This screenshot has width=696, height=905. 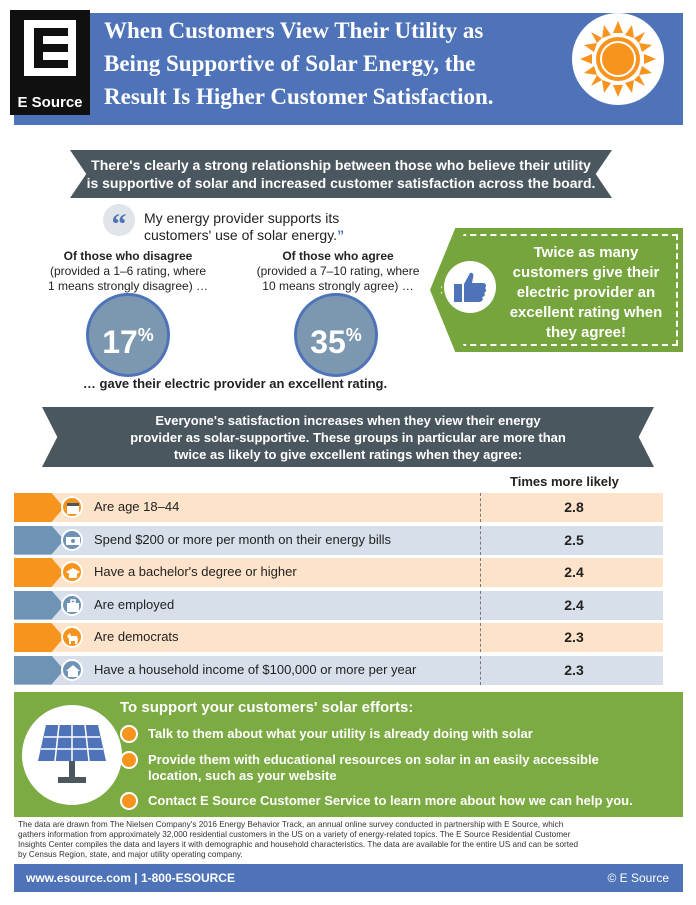 I want to click on house-icon, so click(x=73, y=670).